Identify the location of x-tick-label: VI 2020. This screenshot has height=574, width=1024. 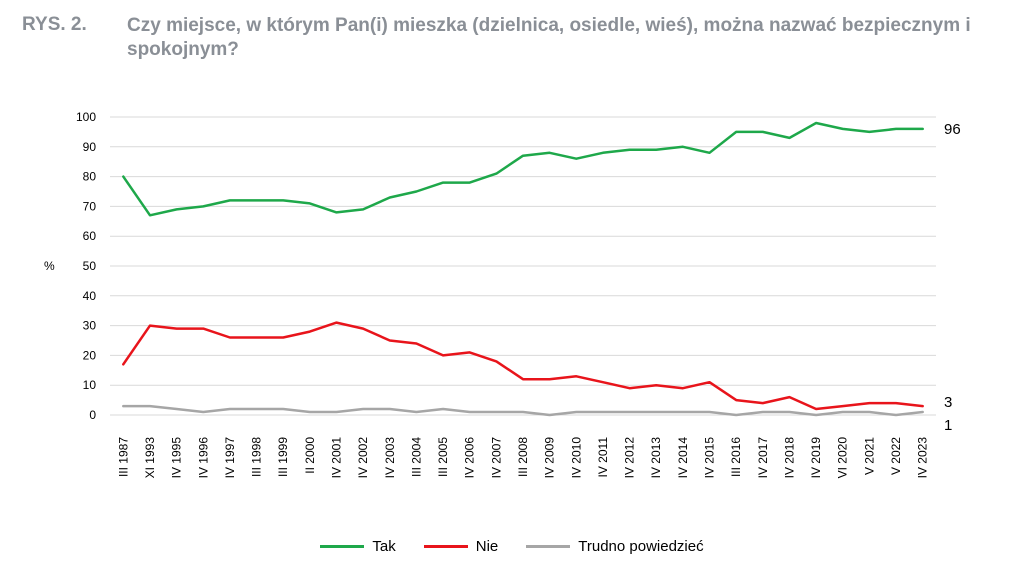
(843, 458).